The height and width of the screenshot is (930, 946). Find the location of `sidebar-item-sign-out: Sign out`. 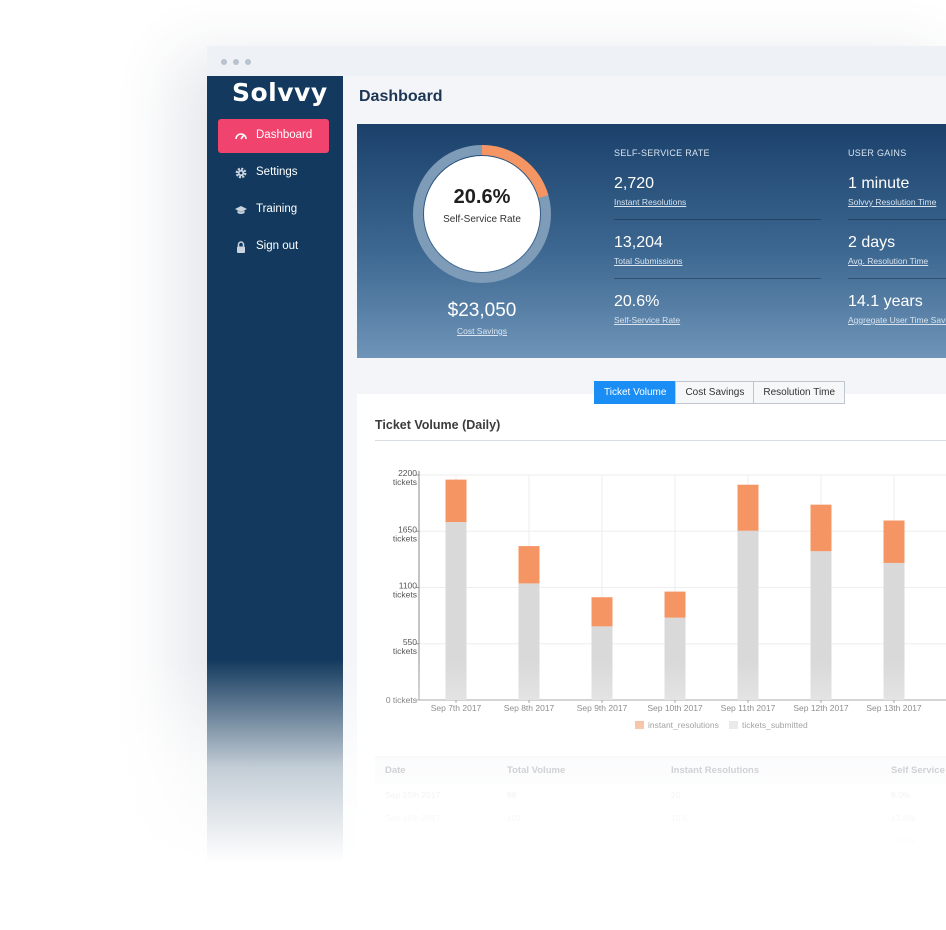

sidebar-item-sign-out: Sign out is located at coordinates (273, 247).